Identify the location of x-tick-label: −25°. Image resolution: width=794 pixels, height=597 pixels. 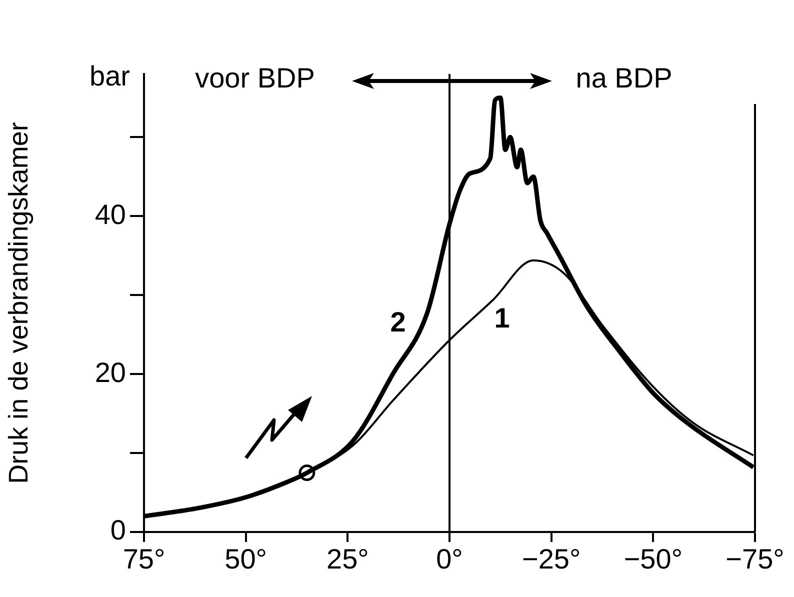
(551, 559).